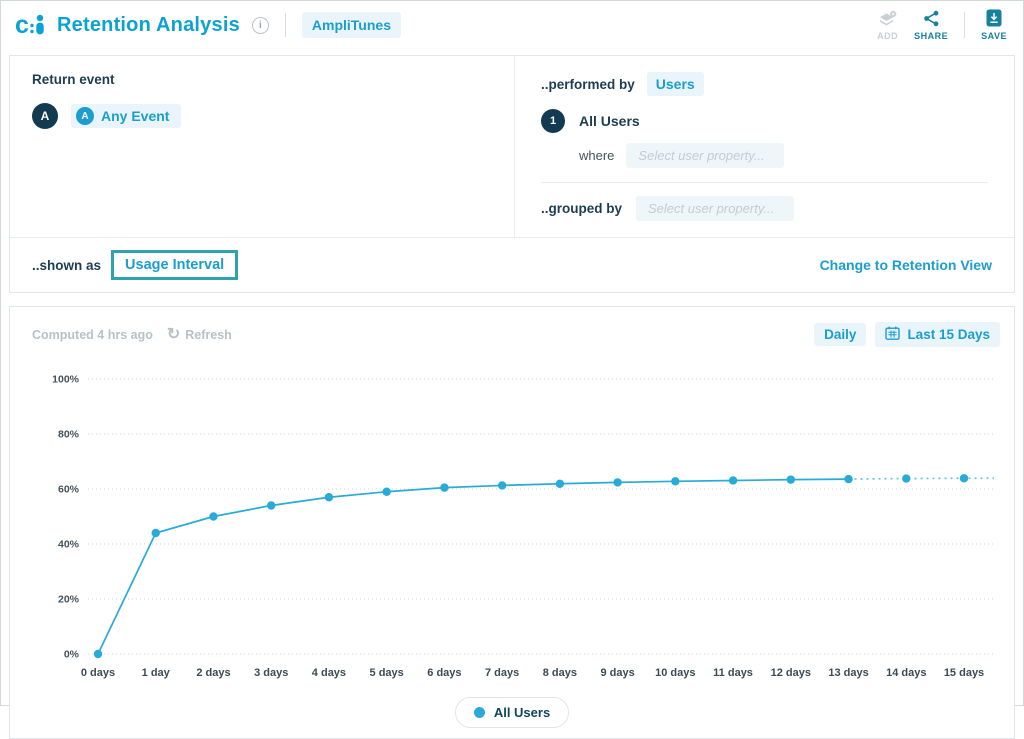 This screenshot has height=739, width=1024. I want to click on share-label: SHARE, so click(931, 35).